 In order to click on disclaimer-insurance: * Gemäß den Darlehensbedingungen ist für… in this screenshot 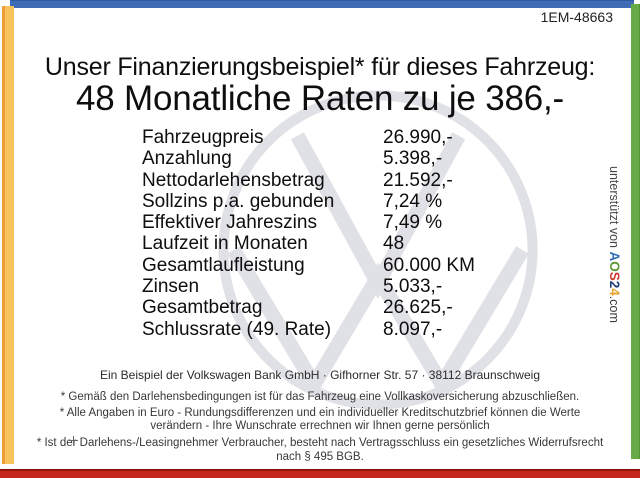, I will do `click(320, 397)`.